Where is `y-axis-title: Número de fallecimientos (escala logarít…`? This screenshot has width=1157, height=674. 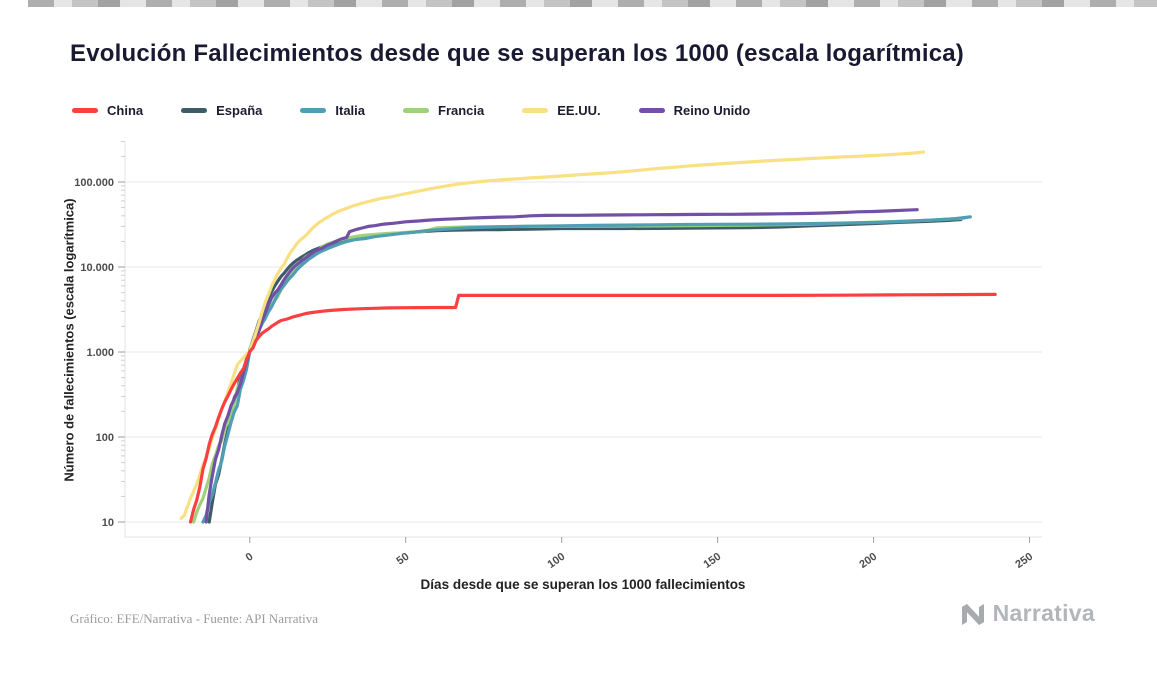 y-axis-title: Número de fallecimientos (escala logarít… is located at coordinates (69, 340).